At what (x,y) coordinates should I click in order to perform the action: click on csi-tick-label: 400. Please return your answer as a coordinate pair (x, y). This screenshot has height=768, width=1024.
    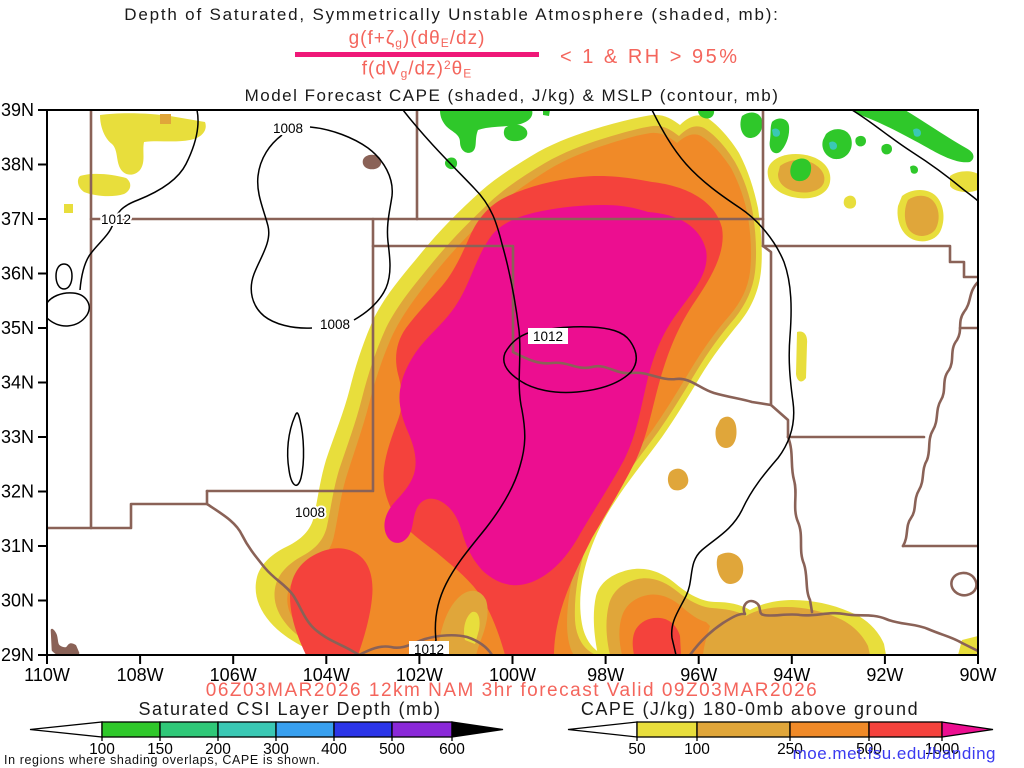
    Looking at the image, I should click on (334, 749).